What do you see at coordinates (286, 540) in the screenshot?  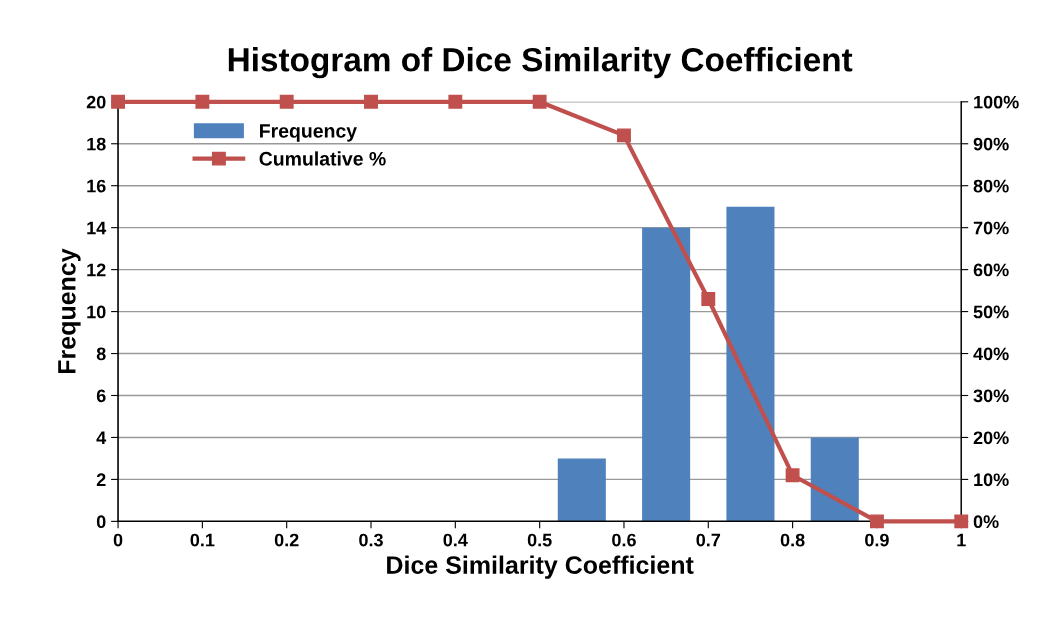 I see `x-tick-label: 0.2` at bounding box center [286, 540].